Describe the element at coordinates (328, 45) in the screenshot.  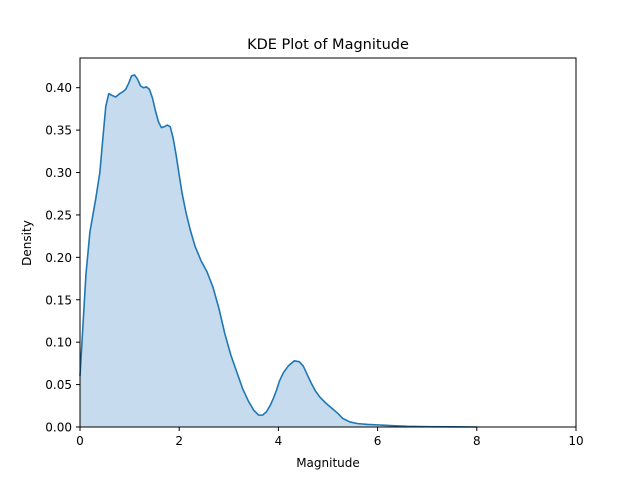
I see `chart-title: KDE Plot of Magnitude` at that location.